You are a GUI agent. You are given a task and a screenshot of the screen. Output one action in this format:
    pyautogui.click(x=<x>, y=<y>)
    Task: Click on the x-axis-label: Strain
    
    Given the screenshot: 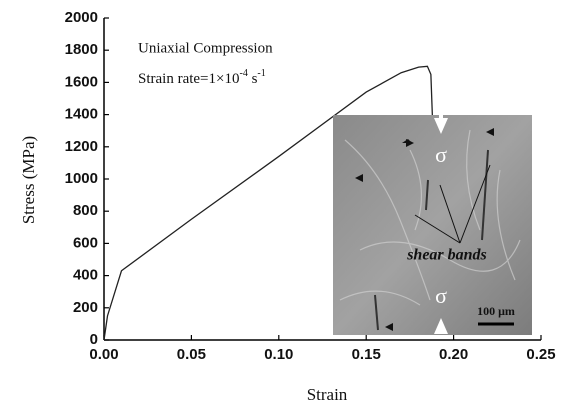 What is the action you would take?
    pyautogui.click(x=327, y=394)
    